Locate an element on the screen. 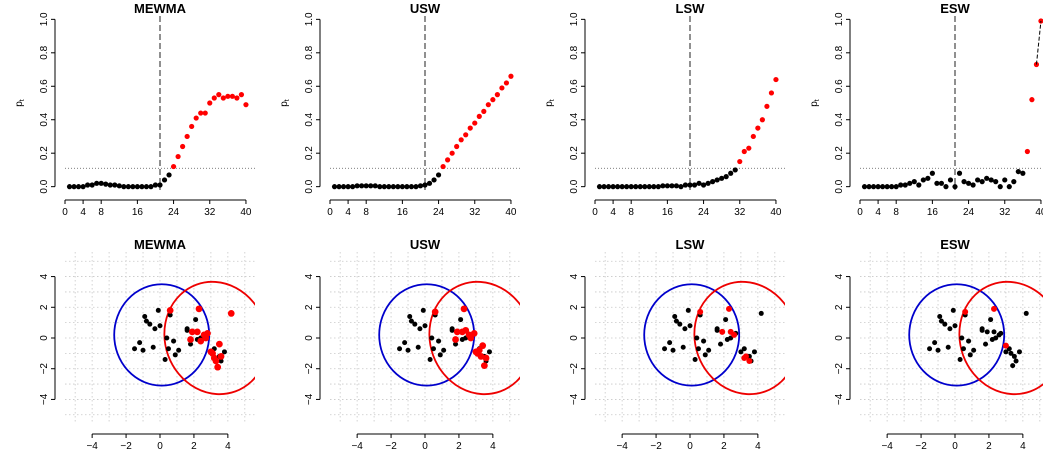 This screenshot has width=1043, height=460. panel-title: ESW is located at coordinates (955, 244).